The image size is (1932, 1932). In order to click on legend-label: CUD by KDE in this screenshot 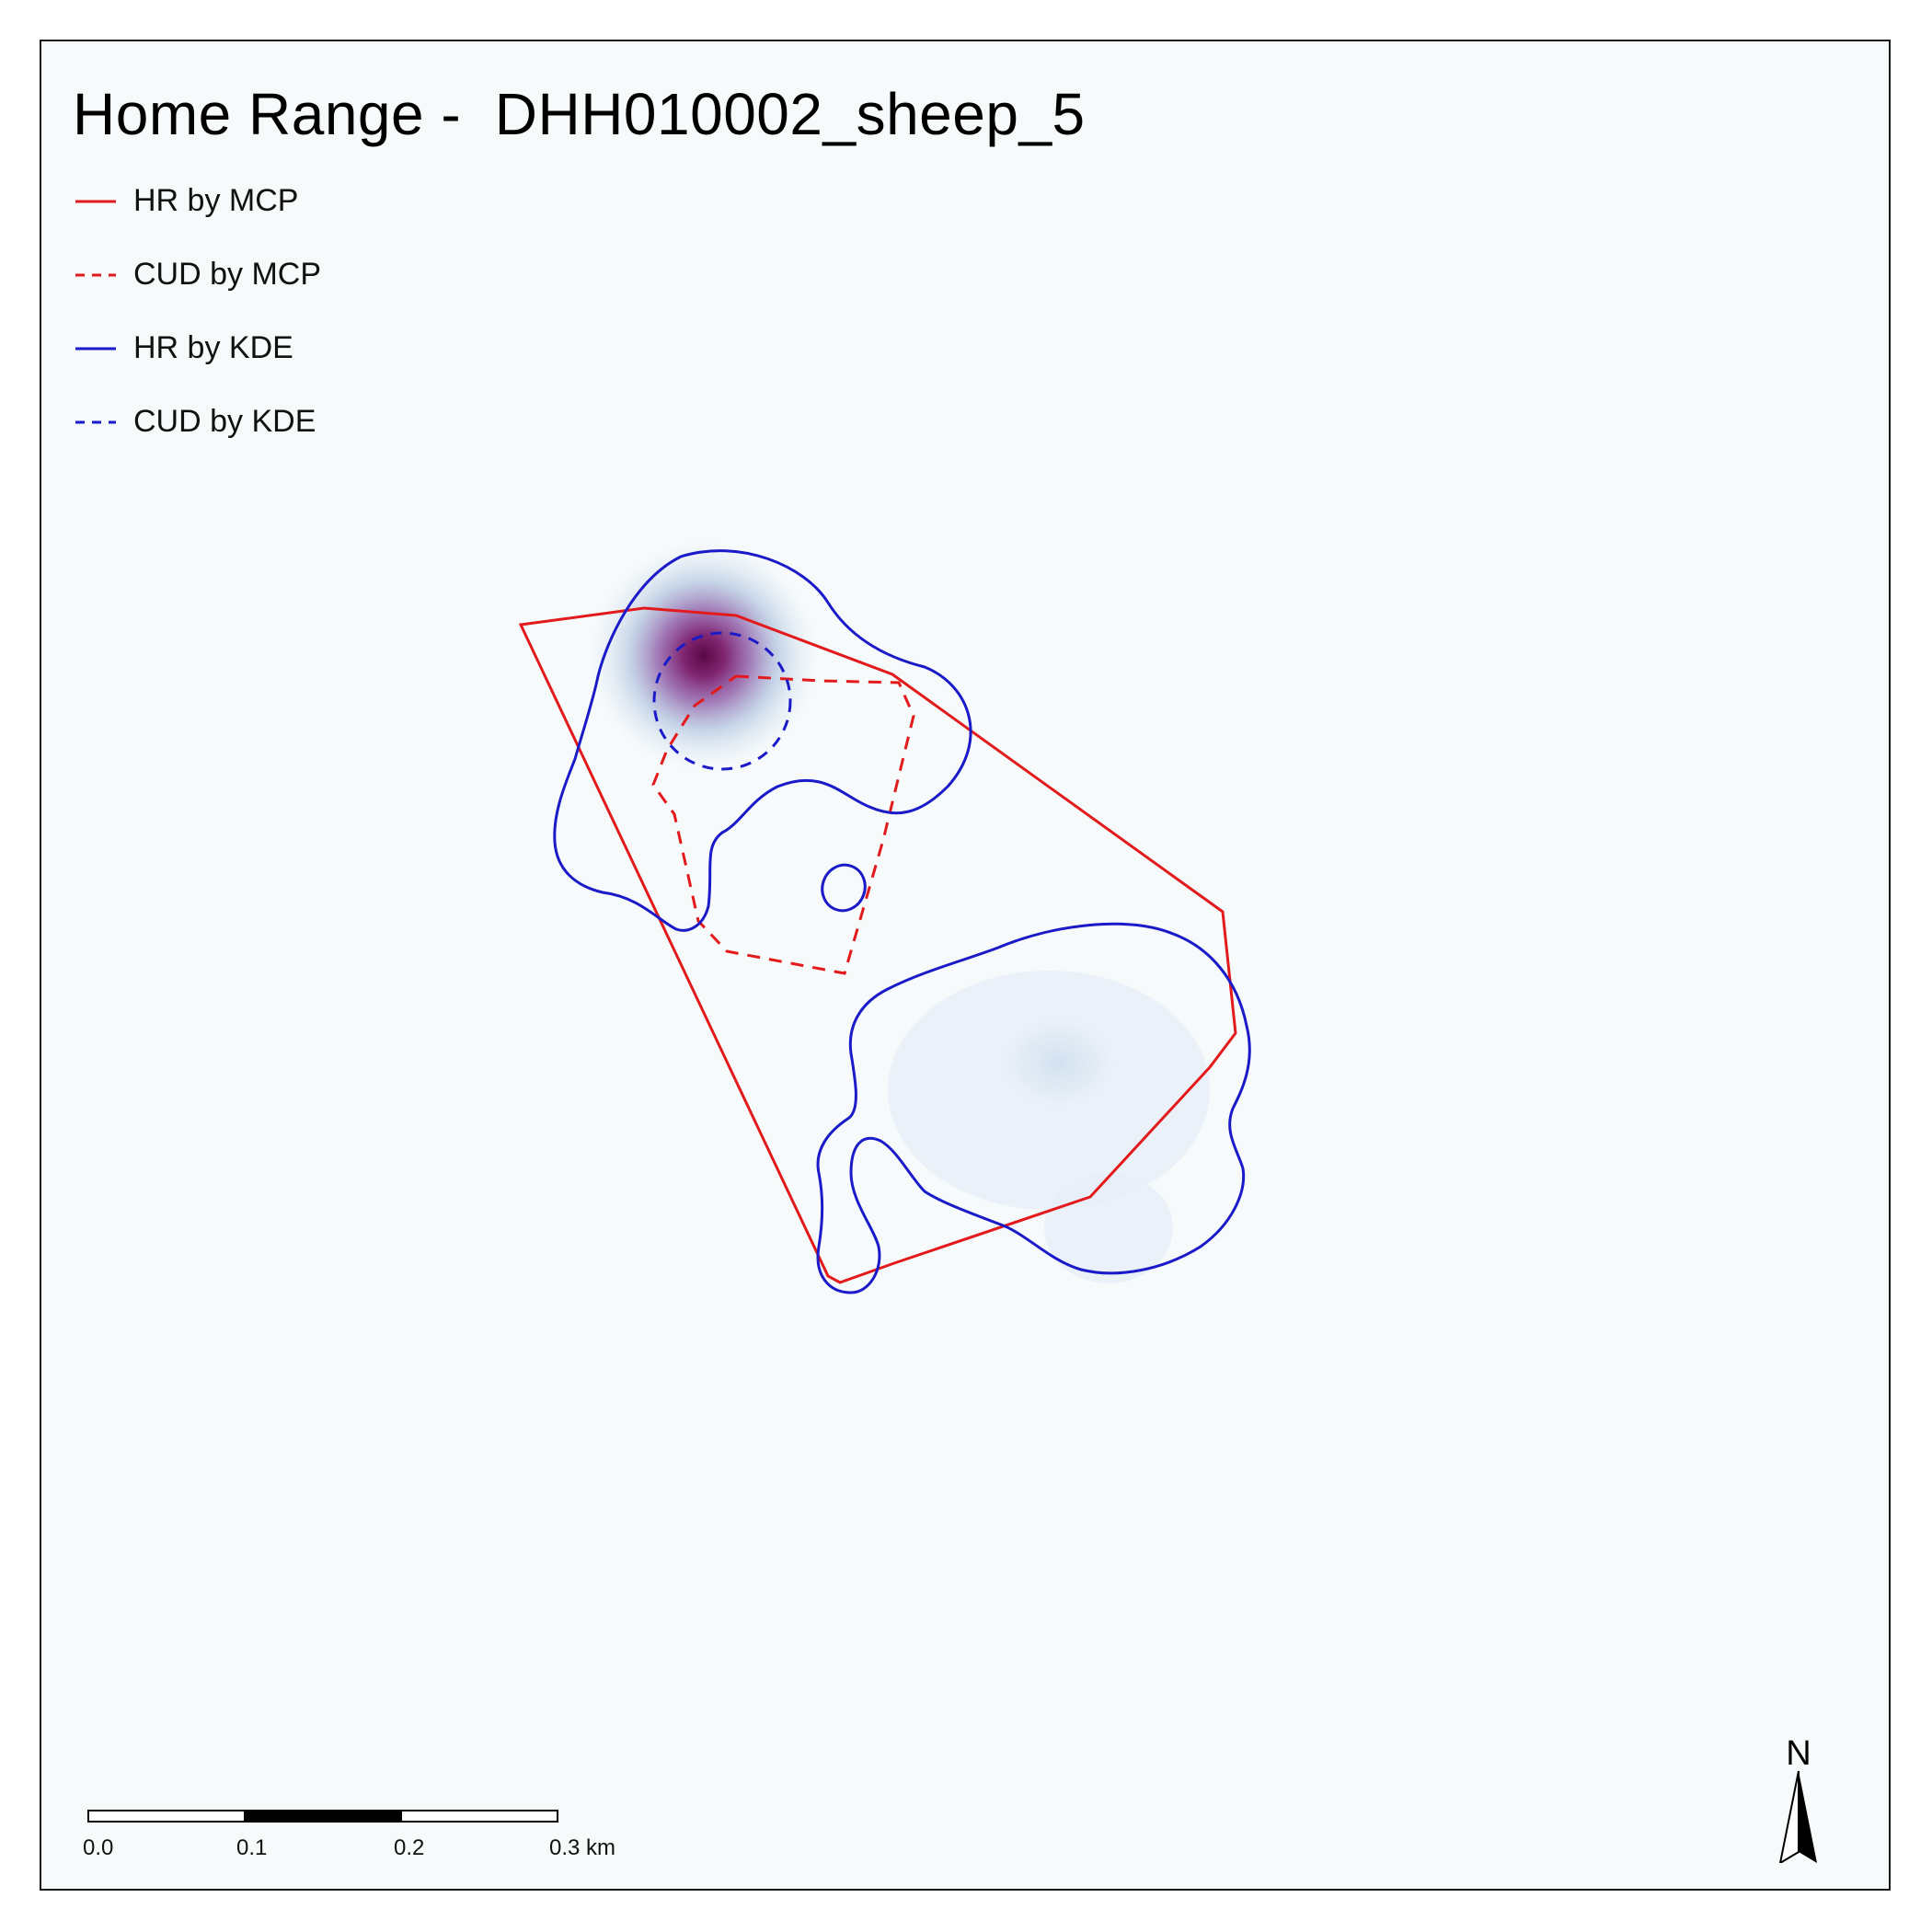, I will do `click(224, 421)`.